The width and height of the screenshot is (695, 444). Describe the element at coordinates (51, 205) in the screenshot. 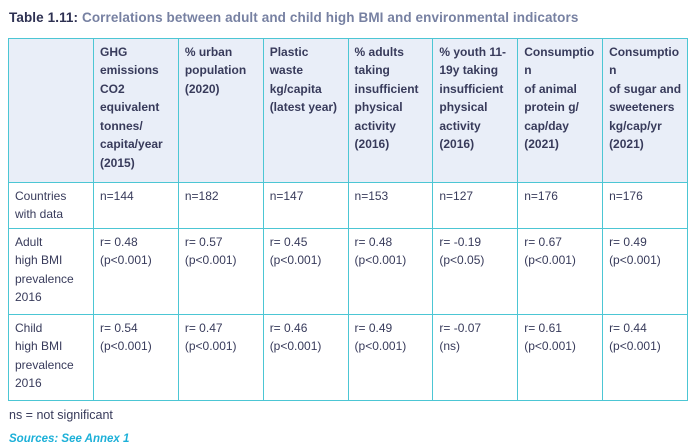

I see `row-label: Countries with data` at that location.